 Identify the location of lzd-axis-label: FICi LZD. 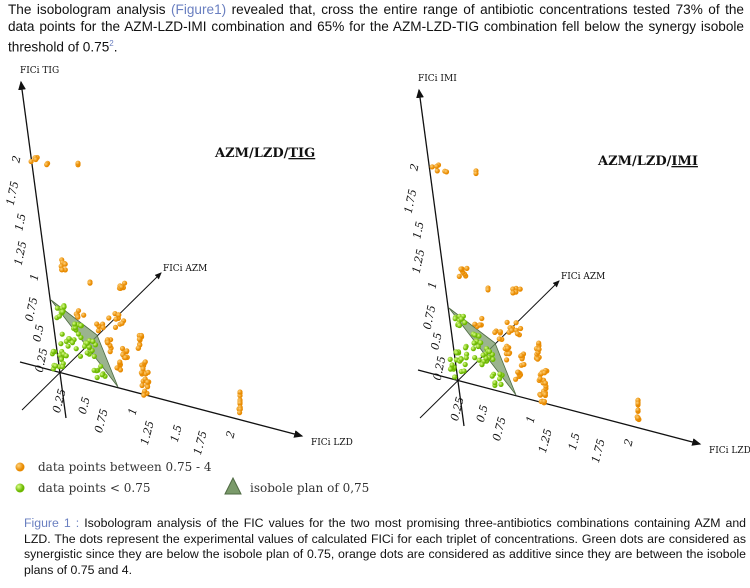
(332, 443).